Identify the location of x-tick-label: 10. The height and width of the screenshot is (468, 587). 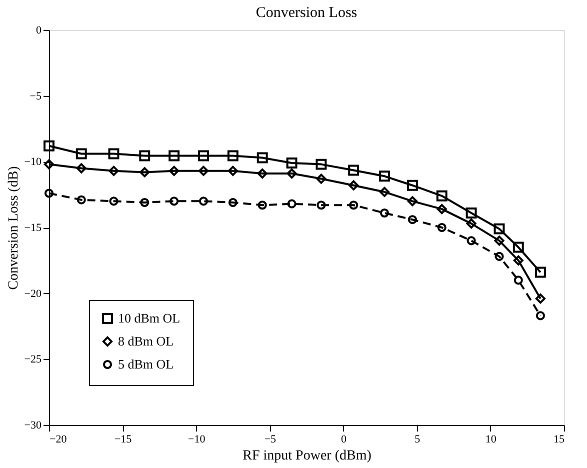
(491, 440).